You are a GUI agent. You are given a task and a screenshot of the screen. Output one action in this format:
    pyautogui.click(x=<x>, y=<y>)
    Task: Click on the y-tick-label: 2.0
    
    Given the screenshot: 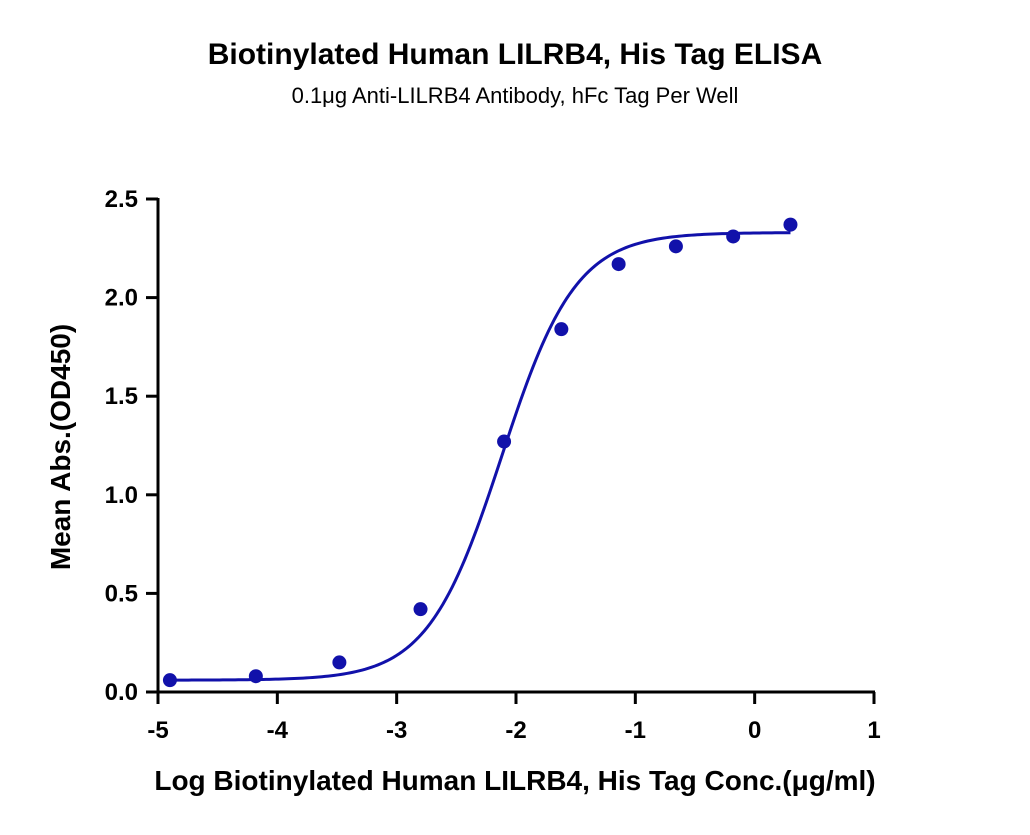 What is the action you would take?
    pyautogui.click(x=121, y=298)
    